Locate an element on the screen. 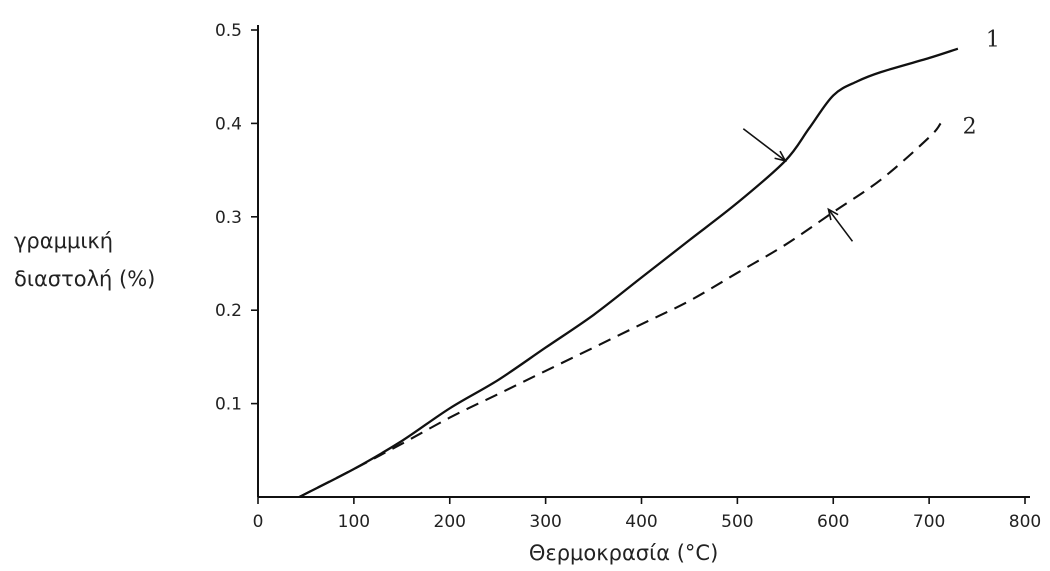 This screenshot has height=571, width=1050. x-tick-label: 0 is located at coordinates (258, 522).